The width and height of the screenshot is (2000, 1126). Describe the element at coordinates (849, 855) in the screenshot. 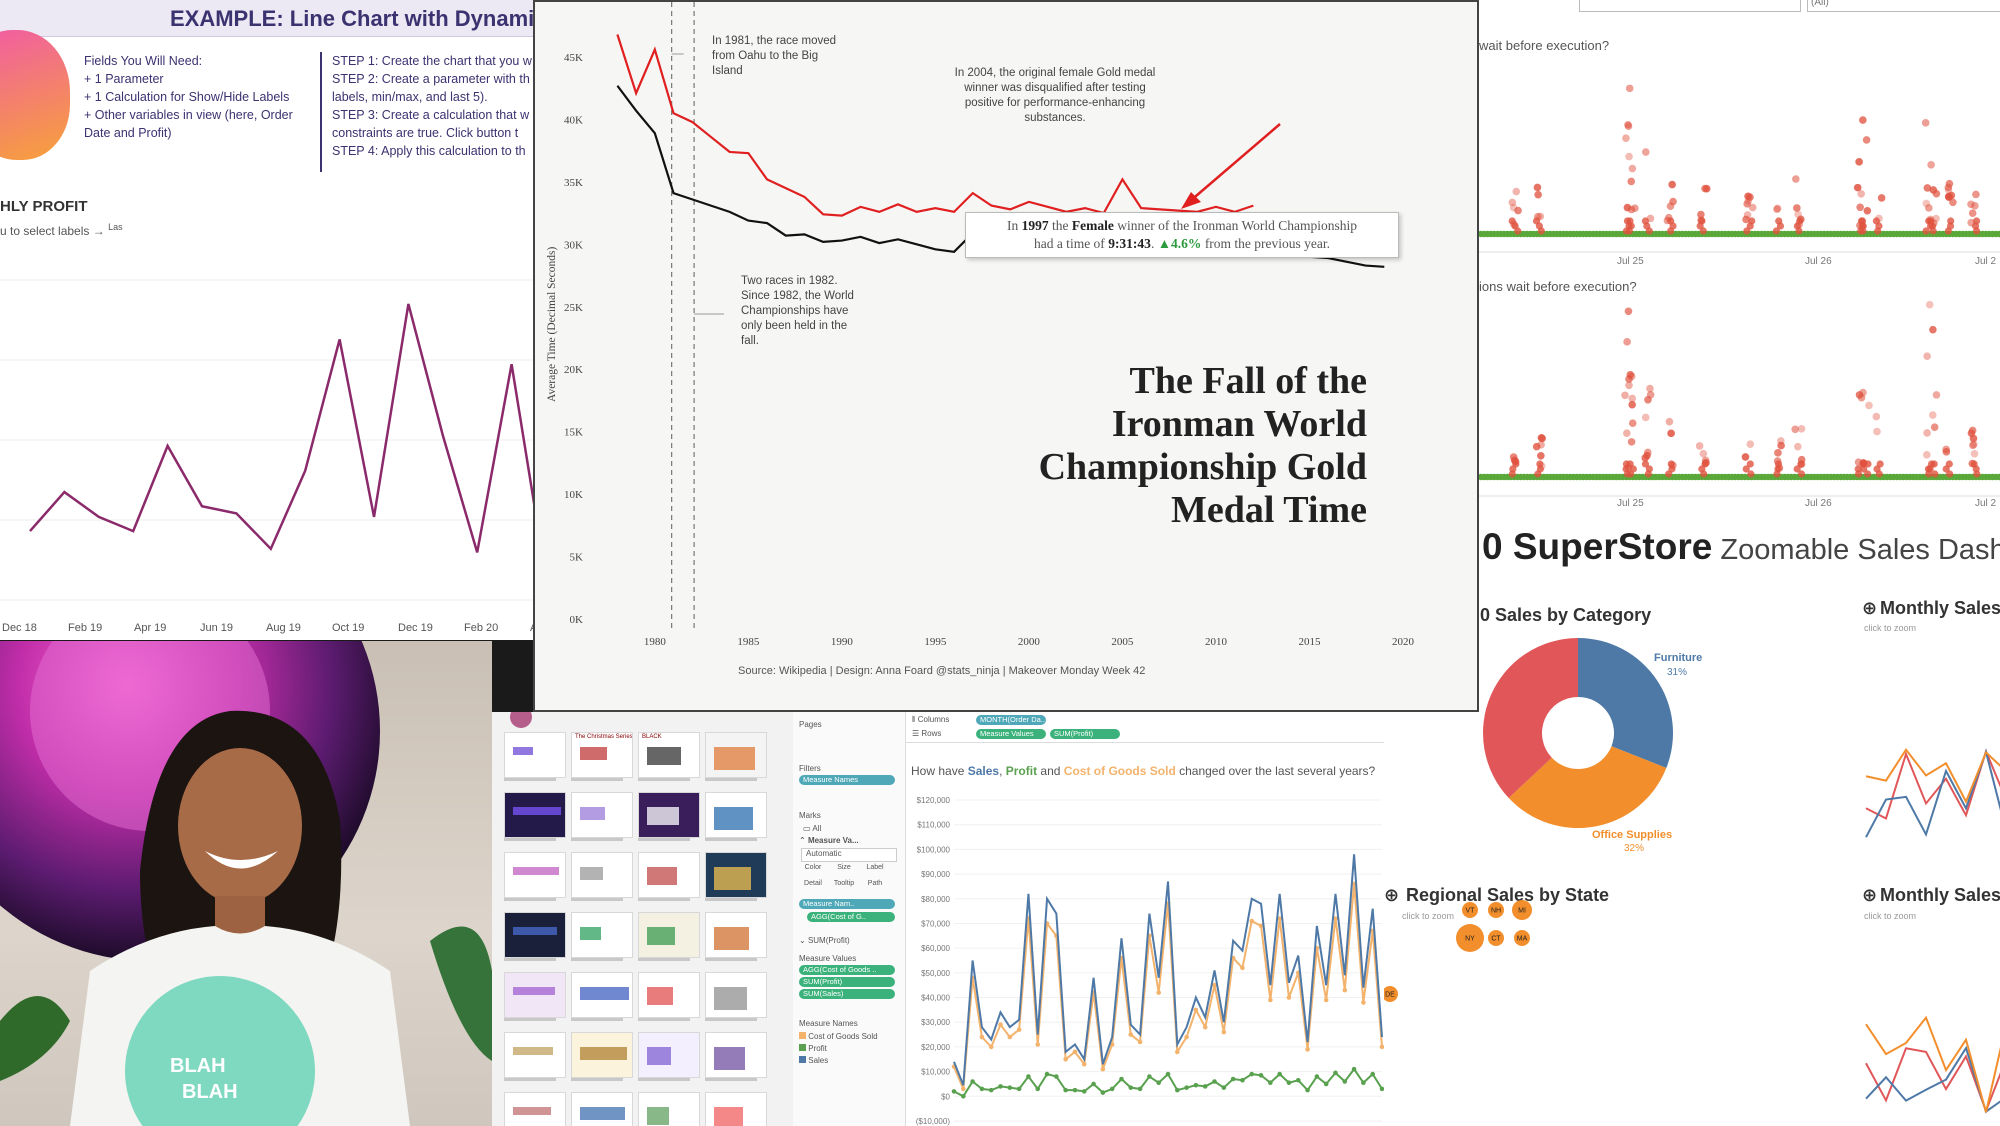

I see `mark-type-select: Automatic` at that location.